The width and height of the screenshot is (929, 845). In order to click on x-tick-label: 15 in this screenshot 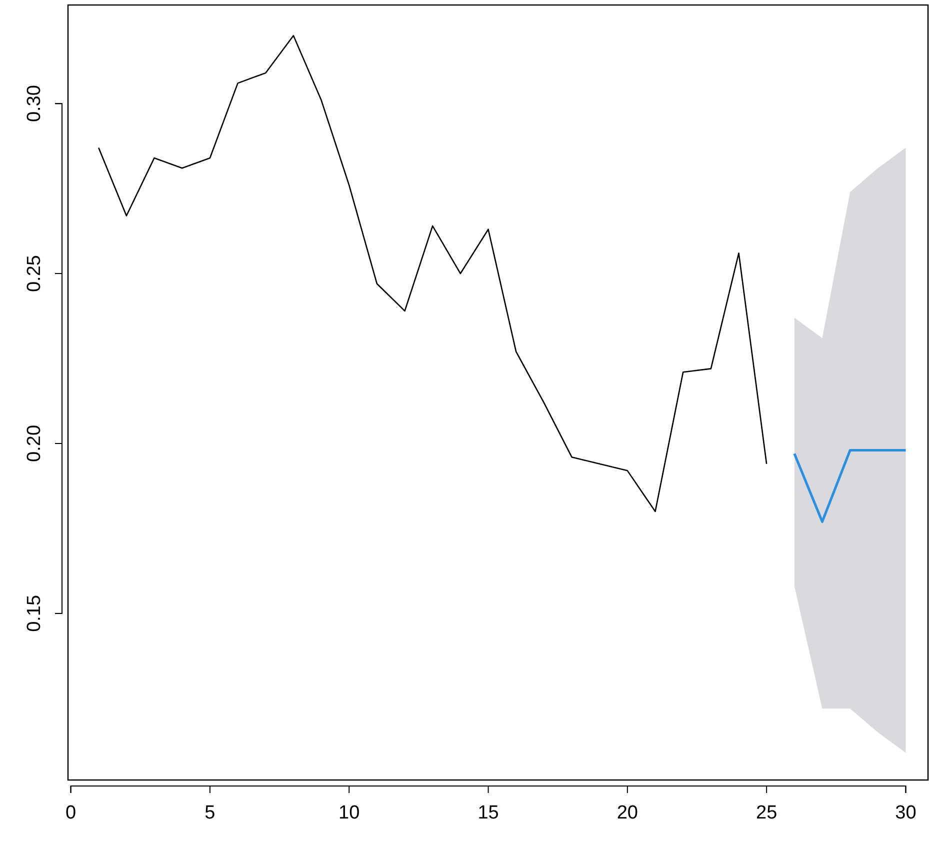, I will do `click(488, 813)`.